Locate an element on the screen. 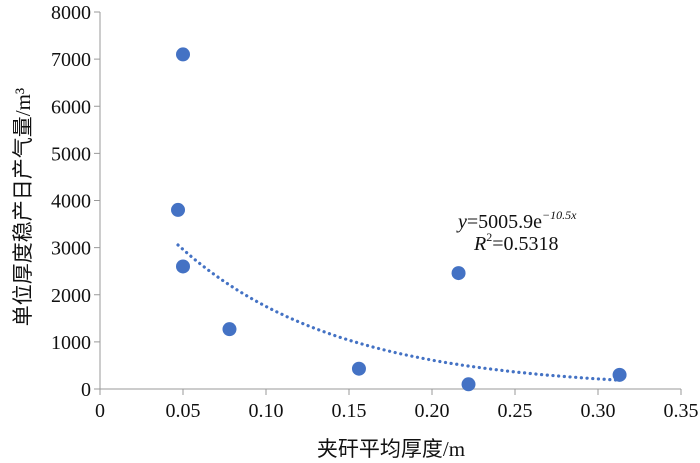 Image resolution: width=700 pixels, height=463 pixels. y-tick-label: 7000 is located at coordinates (71, 60).